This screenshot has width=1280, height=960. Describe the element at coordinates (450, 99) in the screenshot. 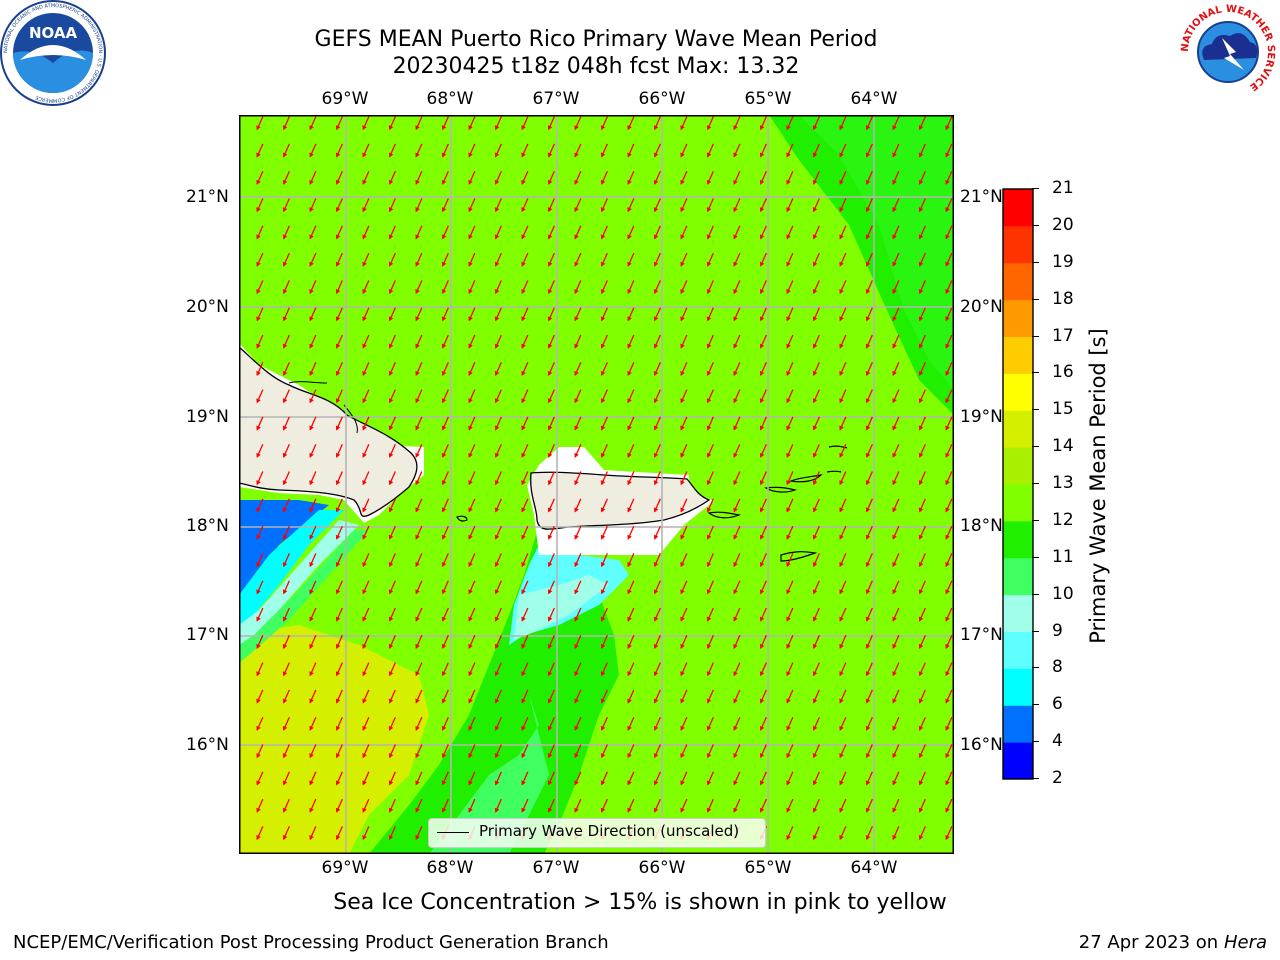

I see `lon-label-top: 68°W` at that location.